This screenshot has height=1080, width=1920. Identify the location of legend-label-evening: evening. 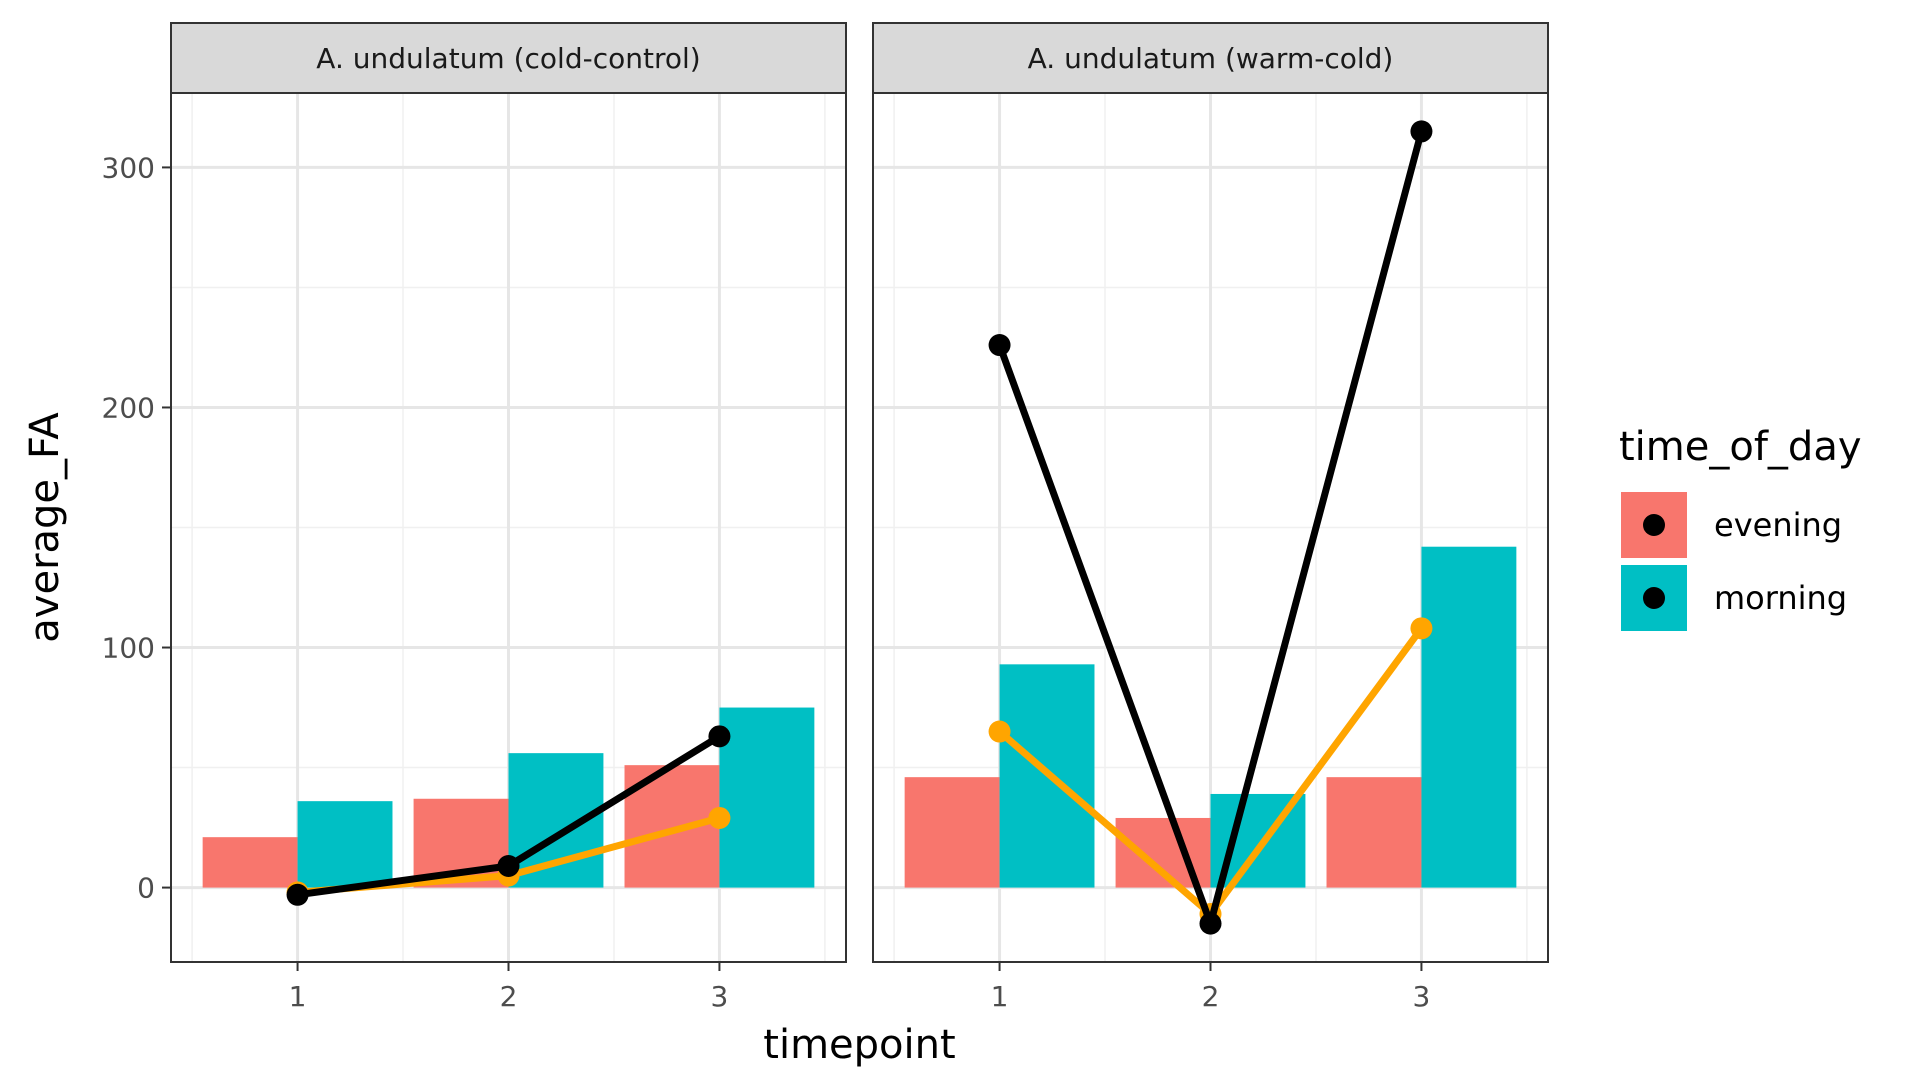
(1778, 525).